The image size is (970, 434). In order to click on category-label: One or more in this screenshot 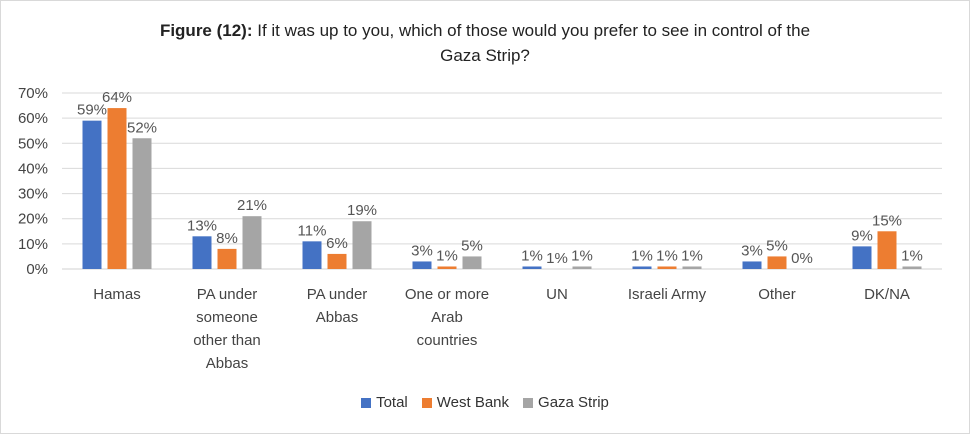, I will do `click(447, 294)`.